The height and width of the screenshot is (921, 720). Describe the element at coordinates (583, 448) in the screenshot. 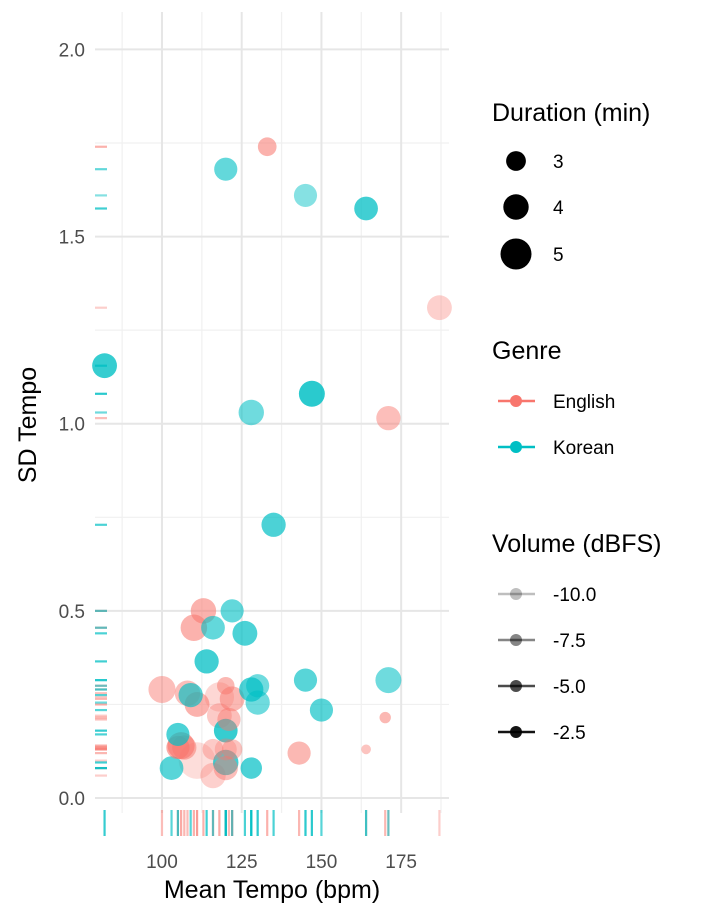

I see `legend-genre-label: Korean` at that location.